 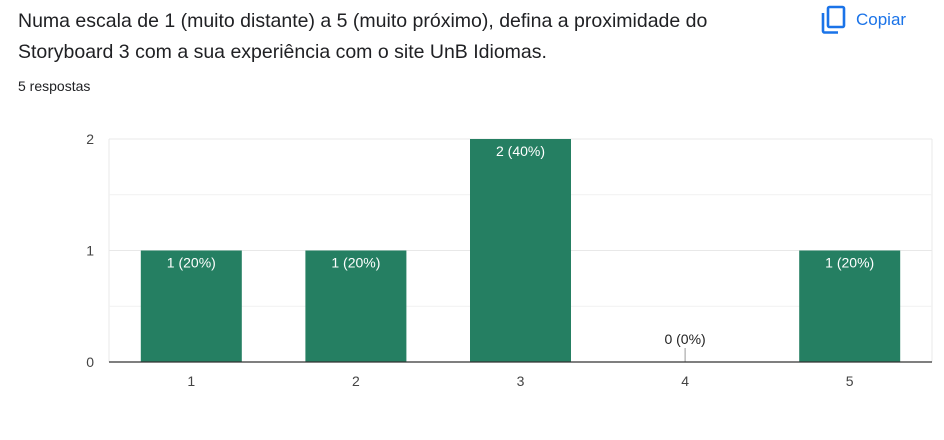 I want to click on data-label: 2 (40%), so click(x=520, y=151).